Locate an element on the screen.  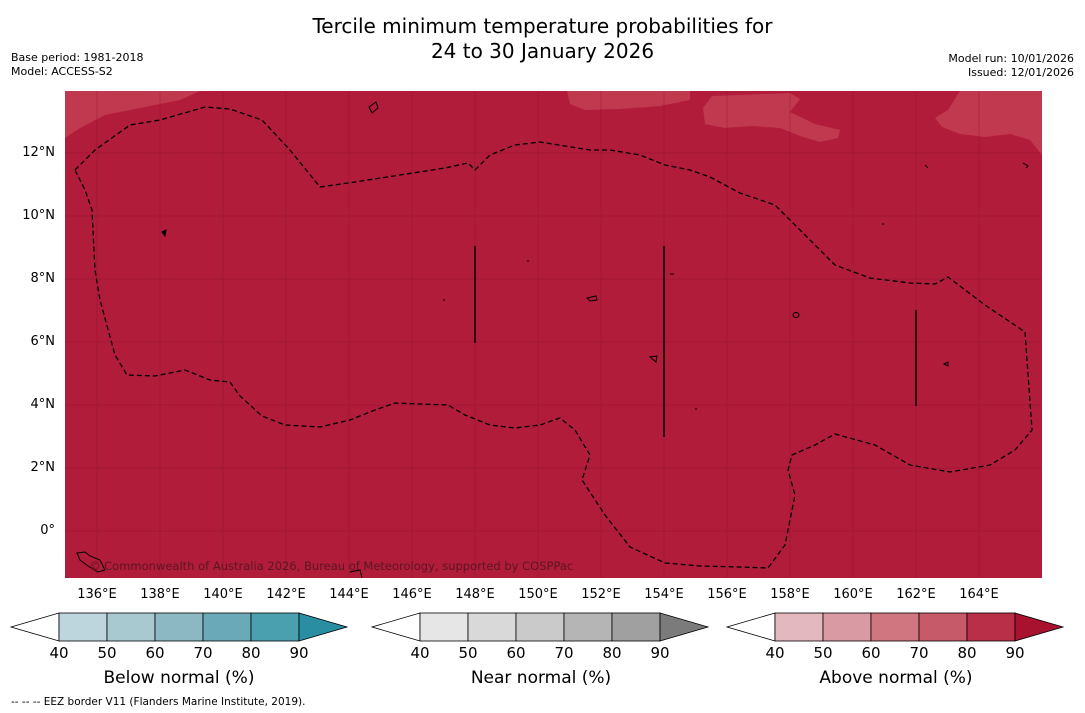
above-normal-colorbar is located at coordinates (895, 627).